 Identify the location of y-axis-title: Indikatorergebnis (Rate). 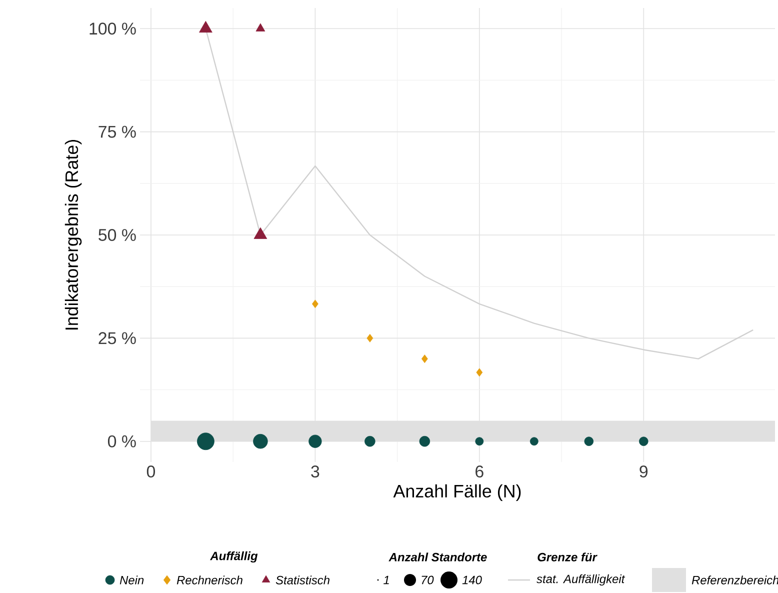
(73, 235).